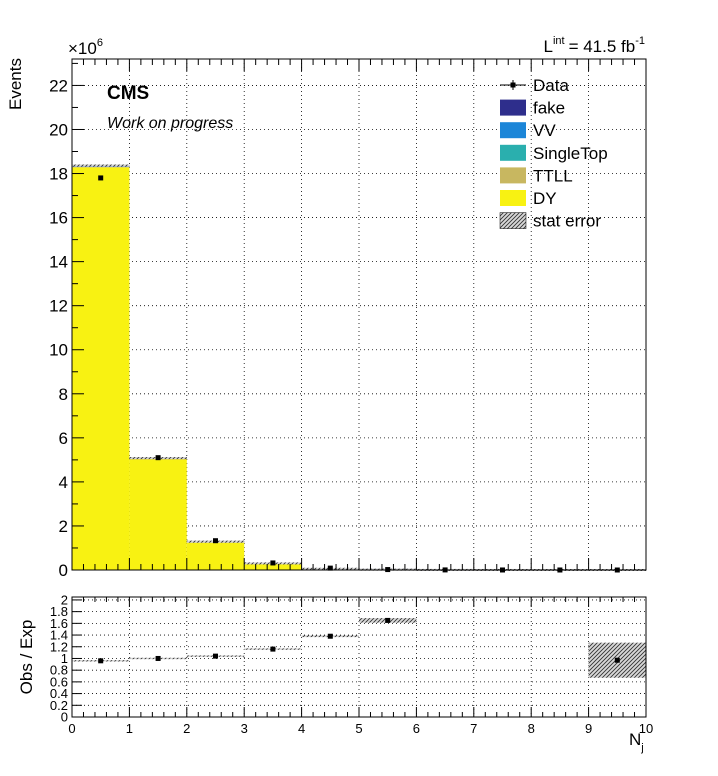  I want to click on legend-label: Data, so click(551, 85).